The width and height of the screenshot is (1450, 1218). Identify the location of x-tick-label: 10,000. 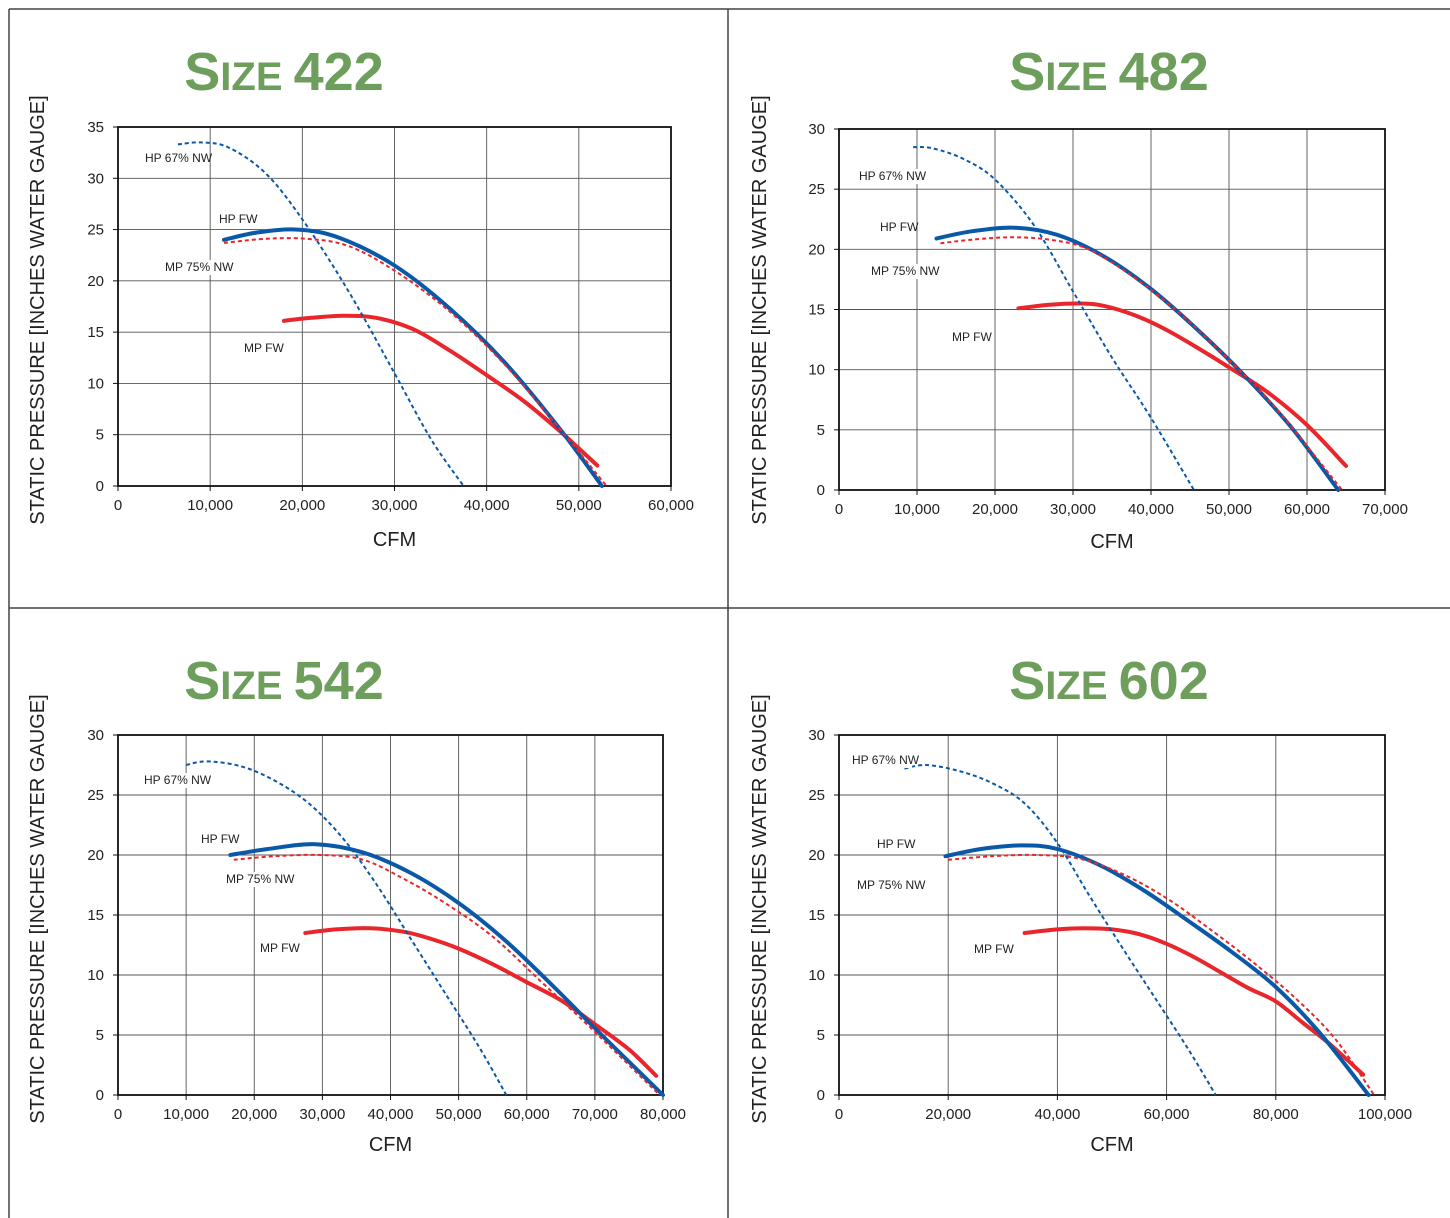
(917, 509).